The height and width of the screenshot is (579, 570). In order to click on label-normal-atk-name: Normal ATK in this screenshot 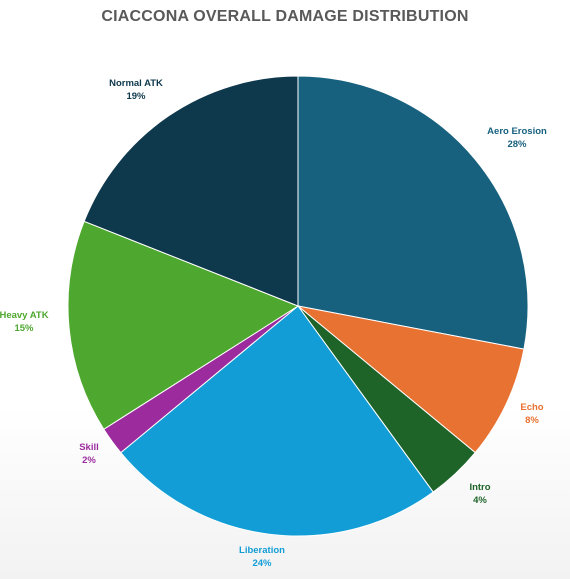, I will do `click(136, 83)`.